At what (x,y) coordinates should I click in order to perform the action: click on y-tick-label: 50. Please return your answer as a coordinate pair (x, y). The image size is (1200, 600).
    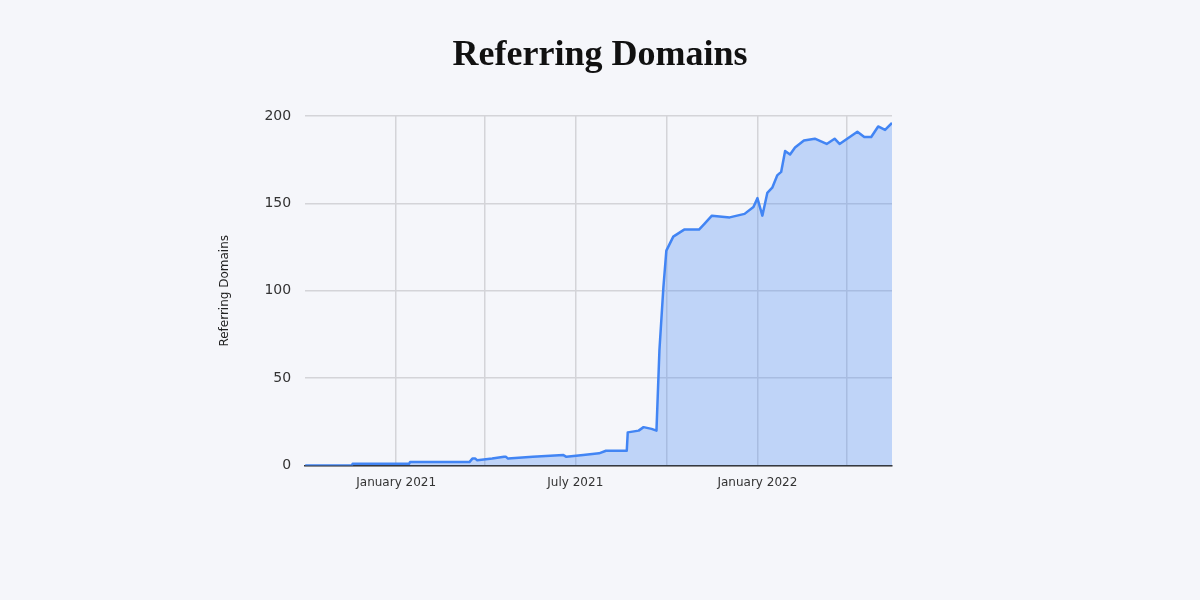
    Looking at the image, I should click on (282, 376).